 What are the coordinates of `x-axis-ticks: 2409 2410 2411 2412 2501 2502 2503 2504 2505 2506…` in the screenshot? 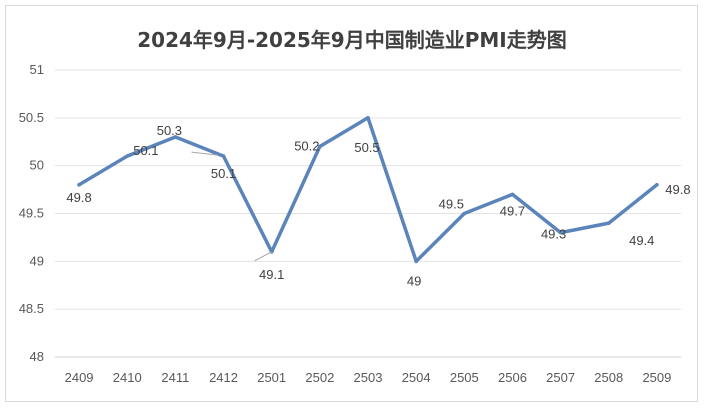 It's located at (368, 377).